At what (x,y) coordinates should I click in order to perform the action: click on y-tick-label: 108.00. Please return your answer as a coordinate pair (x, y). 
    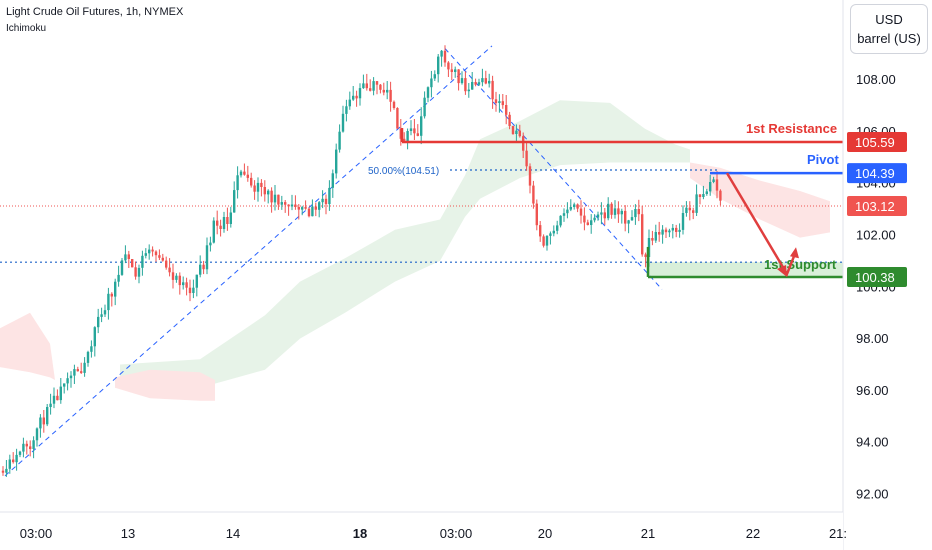
    Looking at the image, I should click on (876, 79).